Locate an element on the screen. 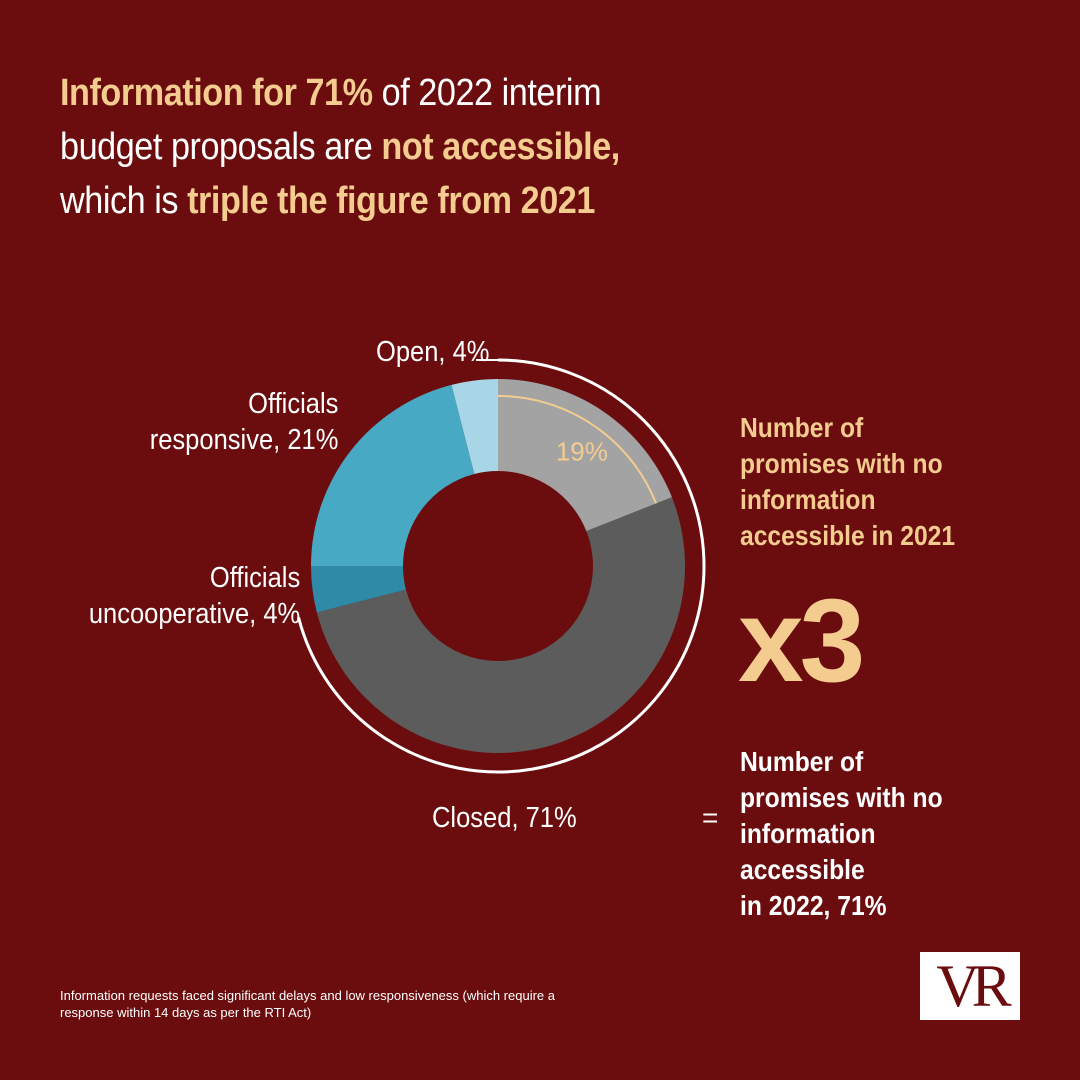 The height and width of the screenshot is (1080, 1080). vr-logo: VR is located at coordinates (970, 986).